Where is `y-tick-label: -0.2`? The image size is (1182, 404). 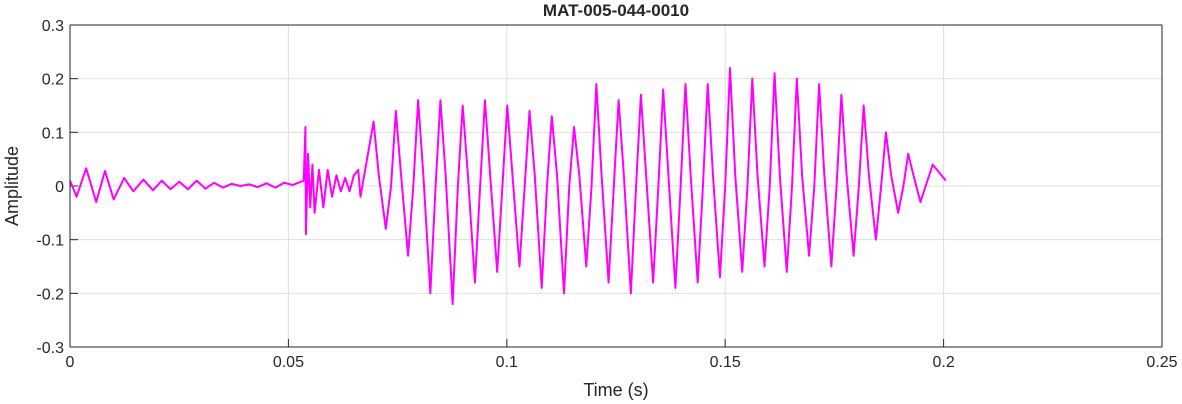
y-tick-label: -0.2 is located at coordinates (50, 294).